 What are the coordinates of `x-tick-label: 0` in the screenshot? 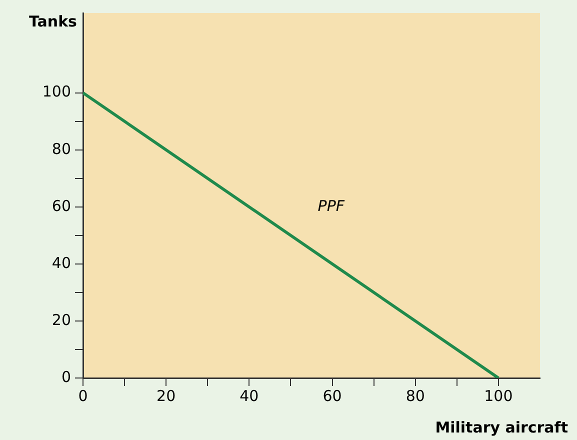 It's located at (83, 395).